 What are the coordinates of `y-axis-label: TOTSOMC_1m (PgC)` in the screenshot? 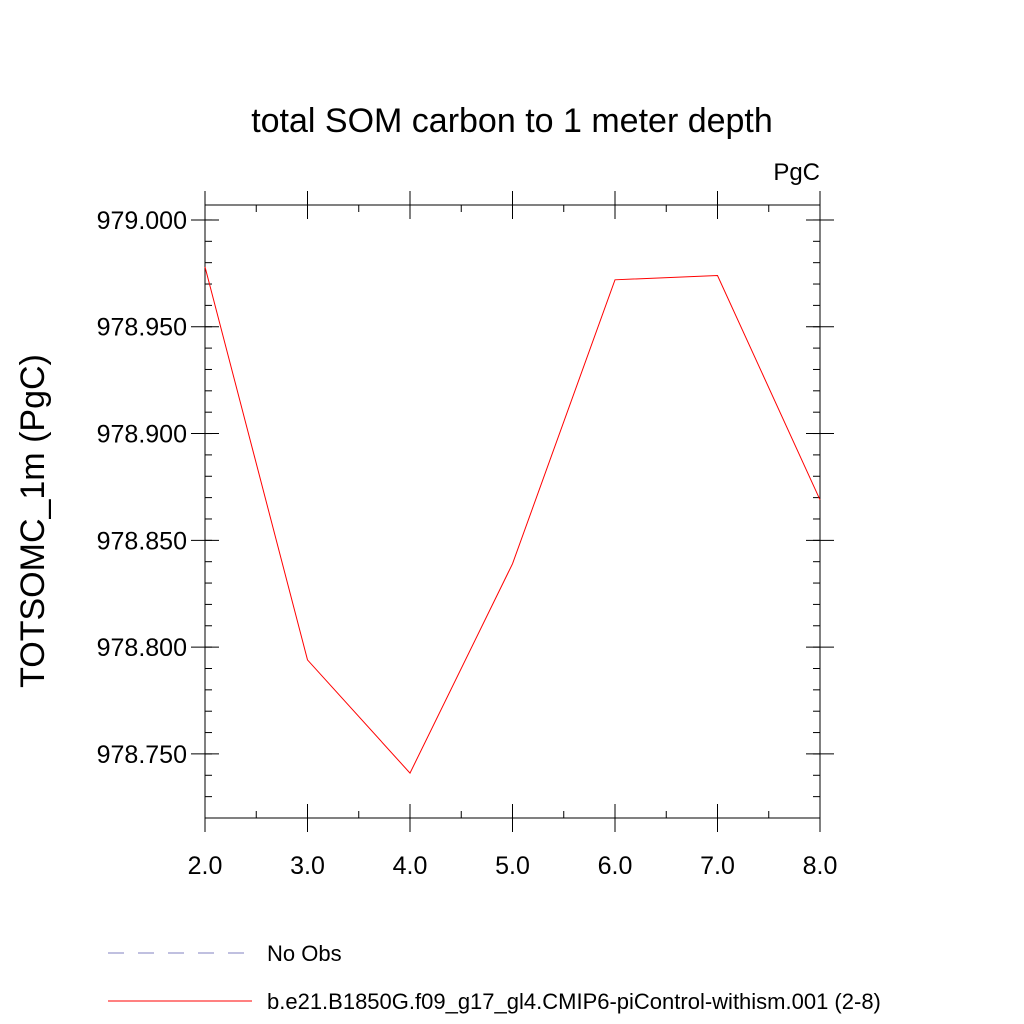 It's located at (33, 521).